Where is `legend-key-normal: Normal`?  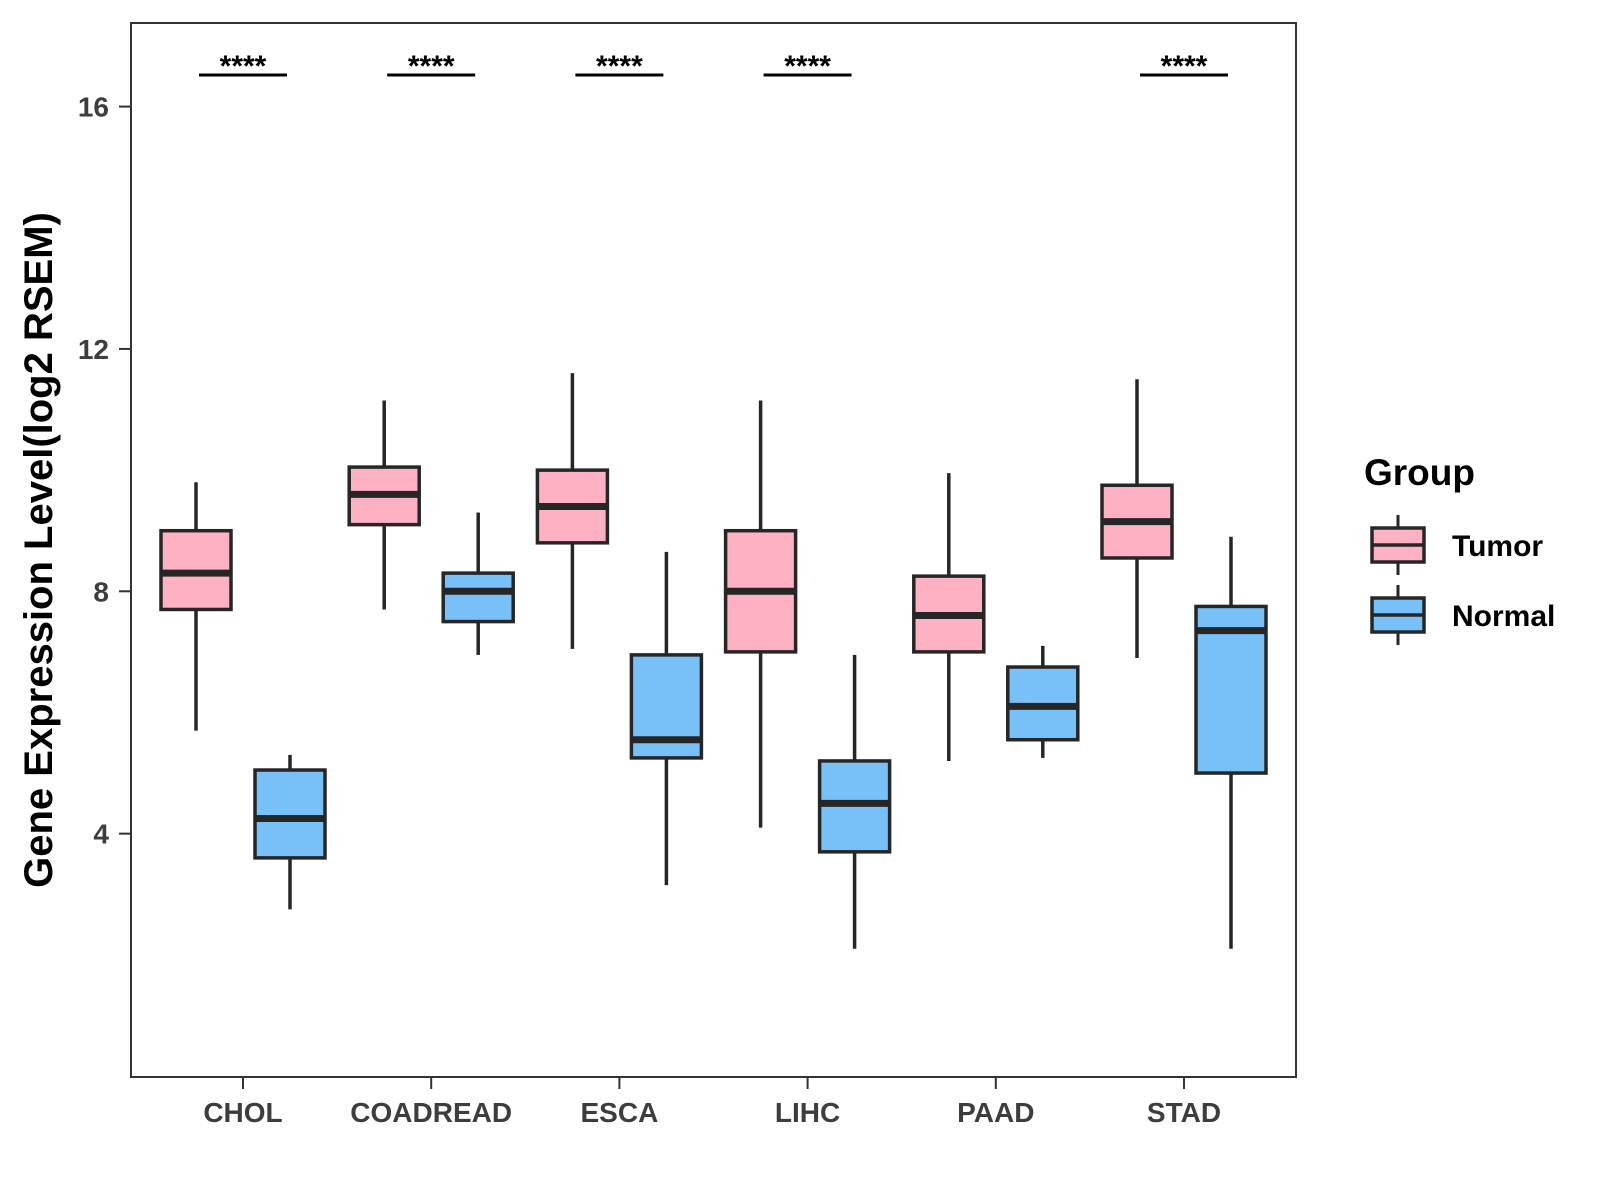
legend-key-normal: Normal is located at coordinates (1462, 615).